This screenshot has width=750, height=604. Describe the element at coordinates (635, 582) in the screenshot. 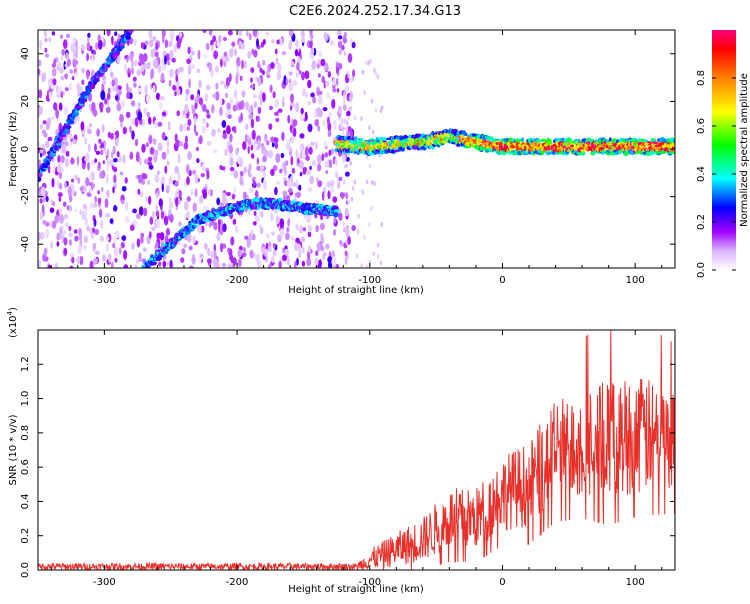

I see `snr-x-tick-label: 100` at that location.